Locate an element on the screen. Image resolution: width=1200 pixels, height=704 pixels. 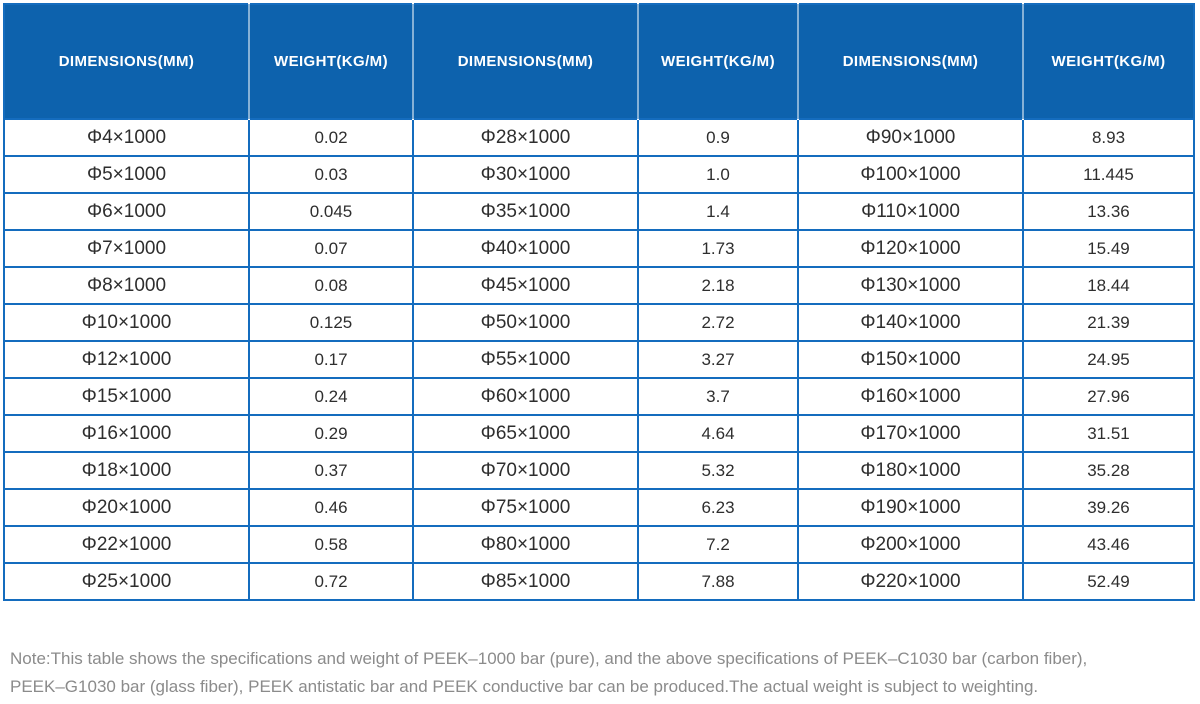
weight-cell: 5.32 is located at coordinates (718, 470).